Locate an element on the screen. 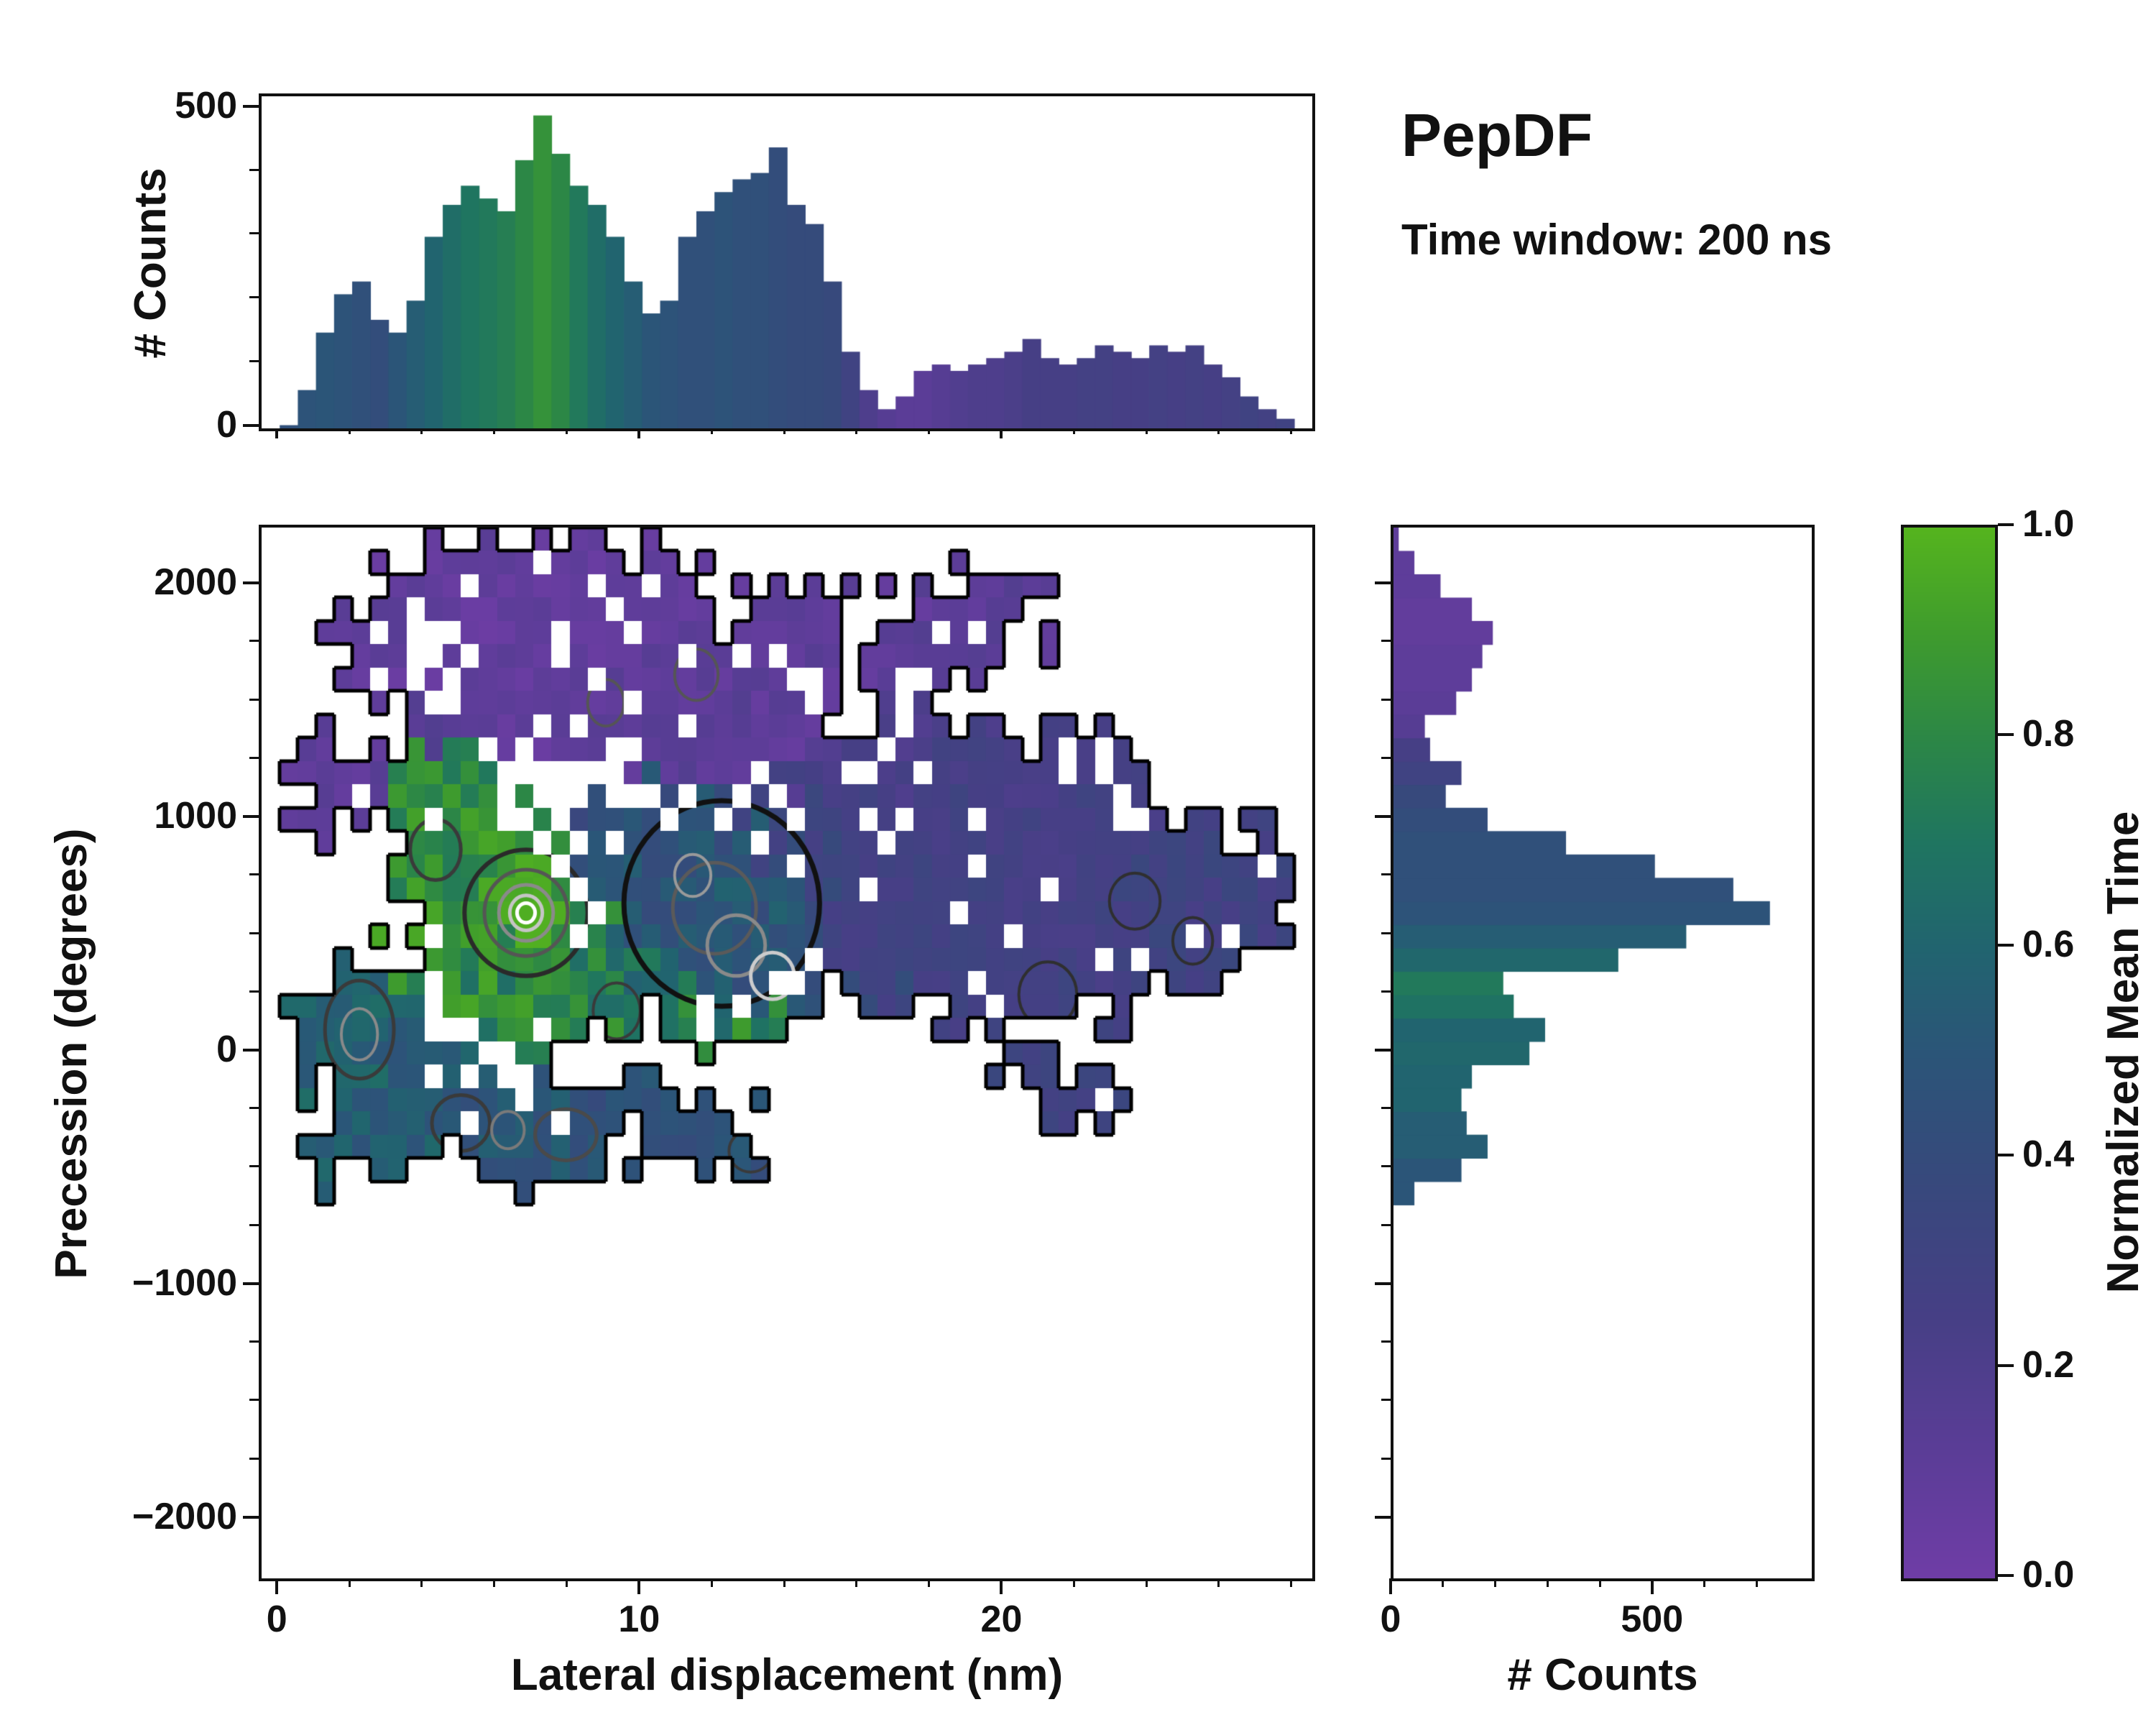  colorbar-panel is located at coordinates (1950, 1053).